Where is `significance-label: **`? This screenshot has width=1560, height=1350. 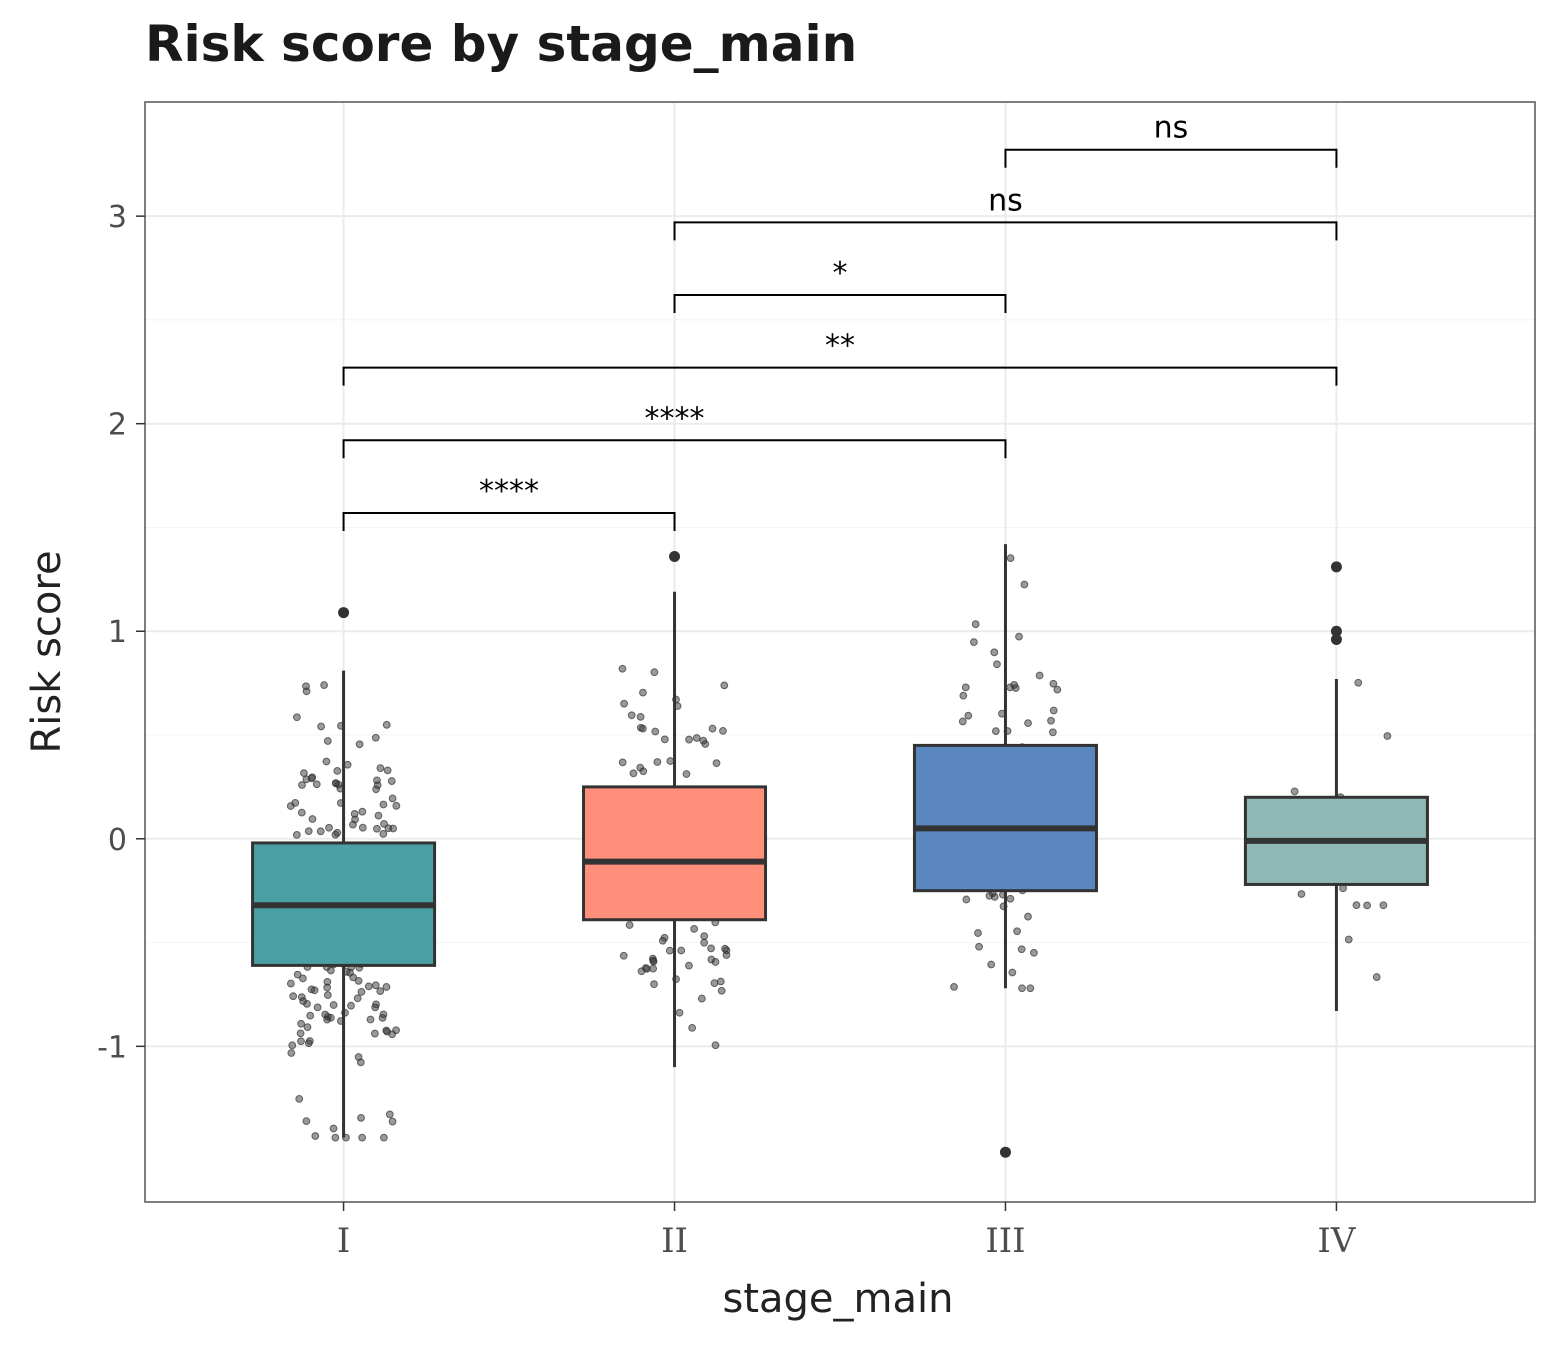 significance-label: ** is located at coordinates (840, 346).